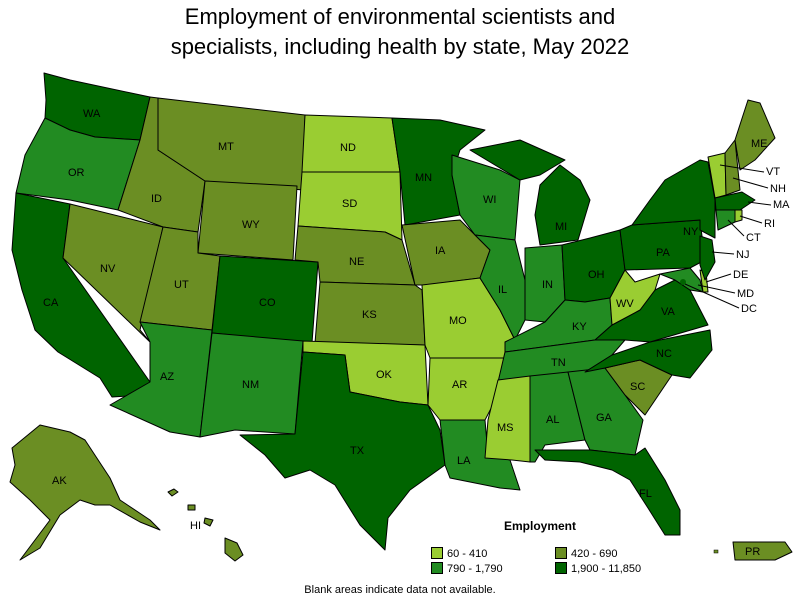  I want to click on legend-item-790-1790: 790 - 1,790, so click(467, 568).